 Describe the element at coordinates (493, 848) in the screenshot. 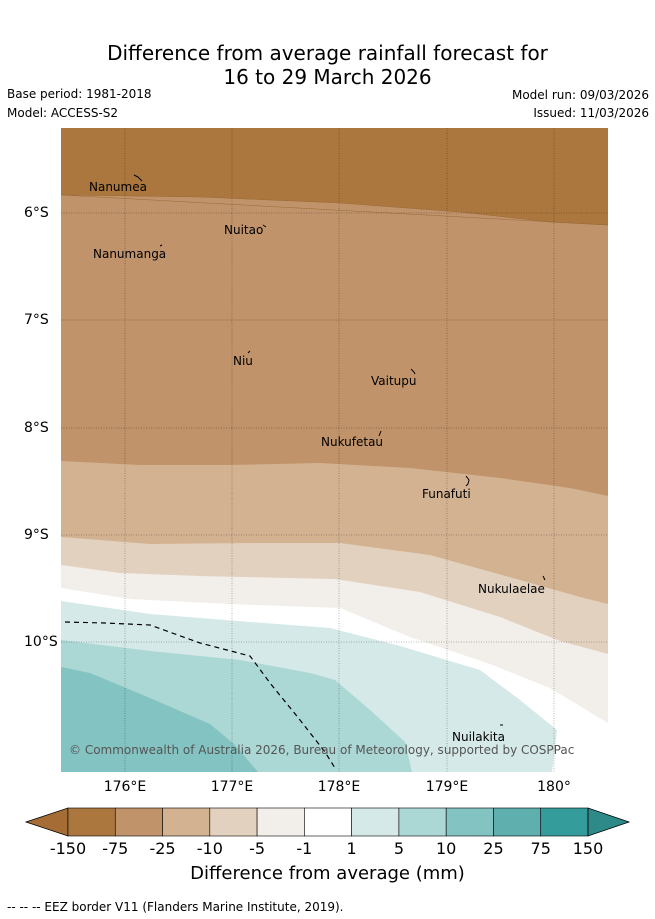

I see `colorbar-tick-label: 25` at that location.